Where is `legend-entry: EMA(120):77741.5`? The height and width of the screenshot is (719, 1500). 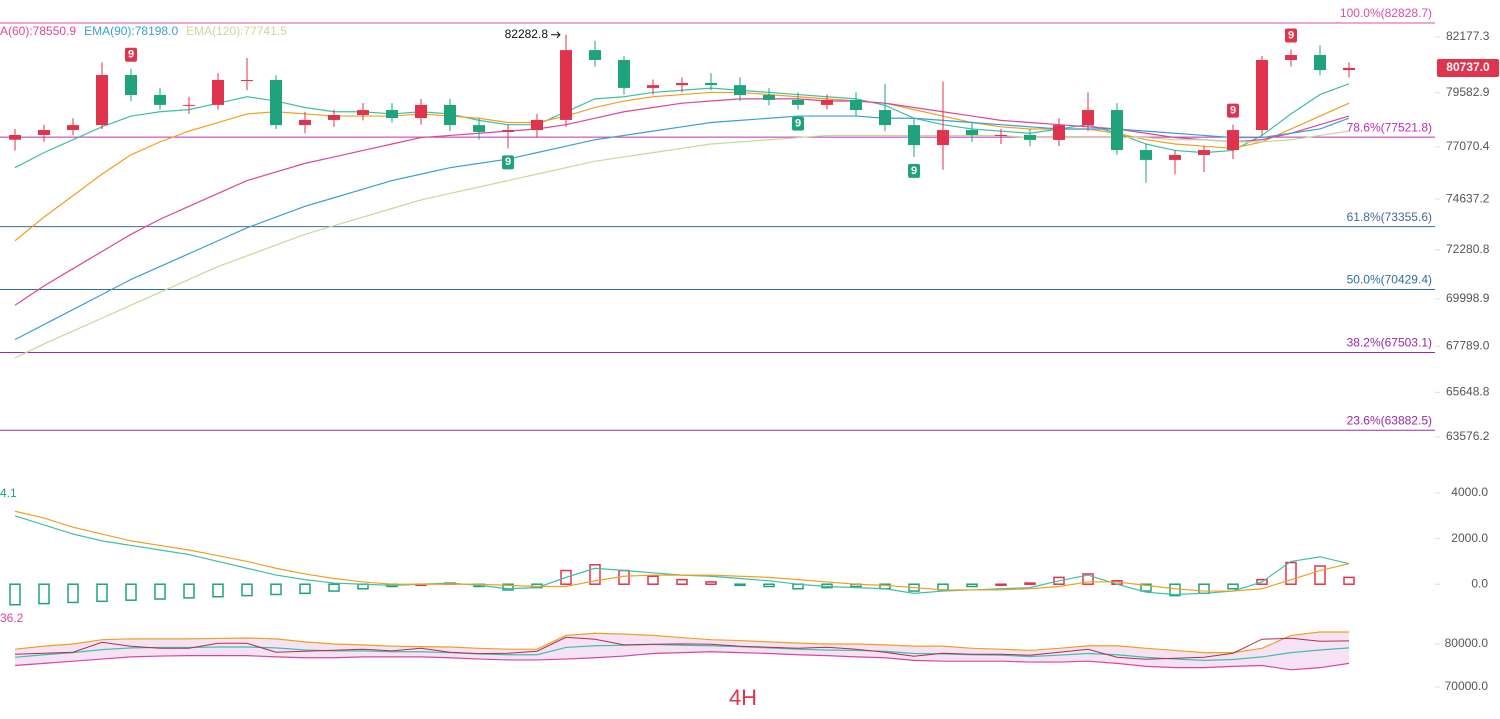
legend-entry: EMA(120):77741.5 is located at coordinates (236, 31).